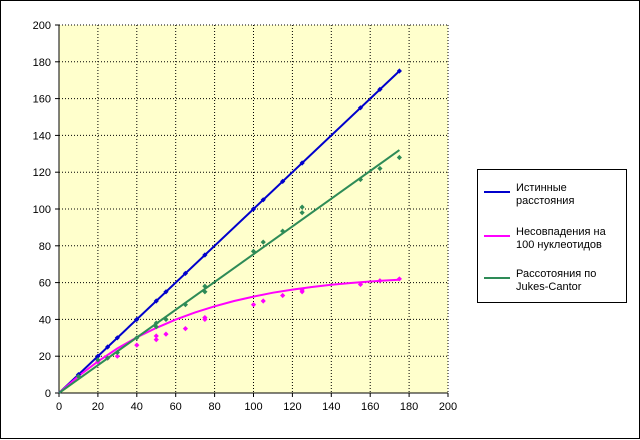 The width and height of the screenshot is (640, 440). I want to click on legend-swatch-true-distances, so click(497, 192).